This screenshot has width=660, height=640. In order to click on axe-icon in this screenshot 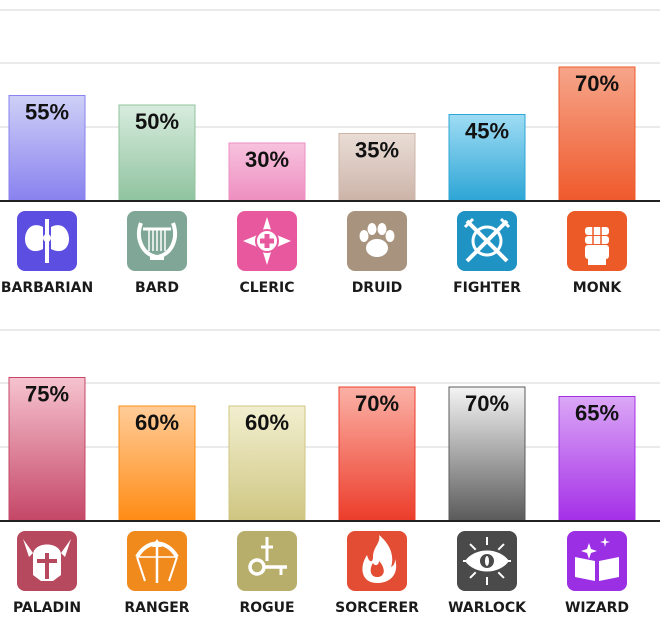, I will do `click(47, 241)`.